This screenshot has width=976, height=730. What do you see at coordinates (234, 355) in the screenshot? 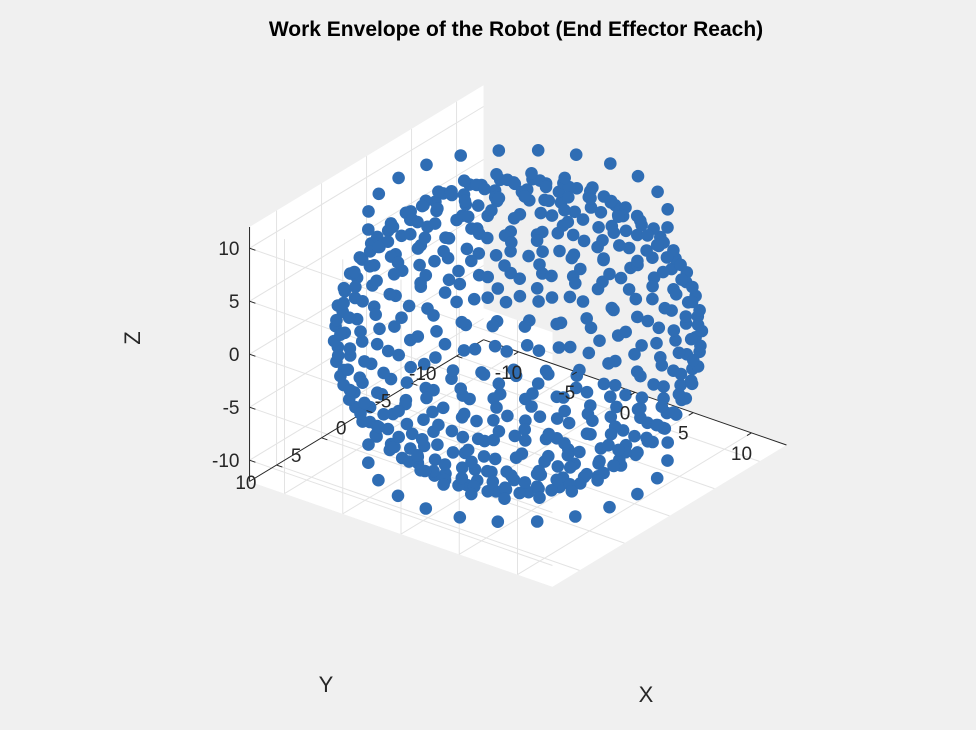
I see `z-tick-label: 0` at bounding box center [234, 355].